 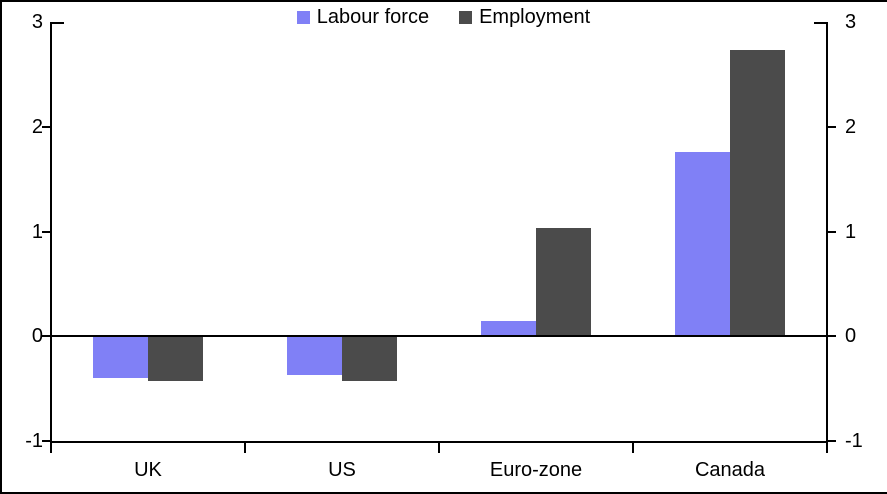 What do you see at coordinates (37, 336) in the screenshot?
I see `y-axis-label-left: 0` at bounding box center [37, 336].